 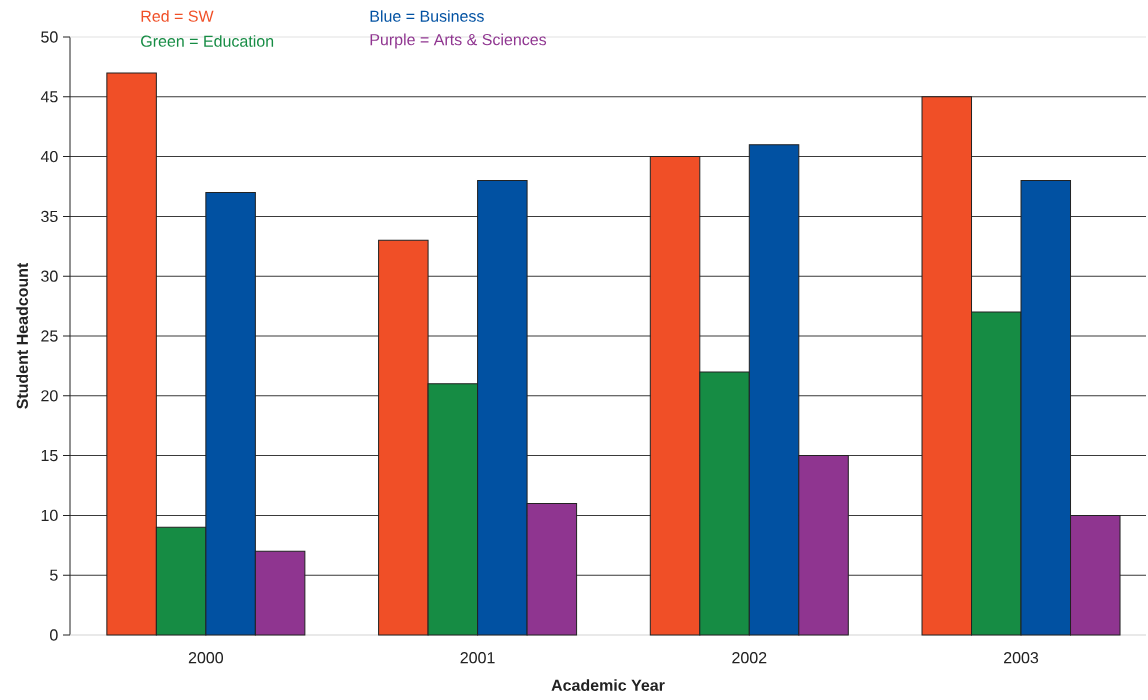 I want to click on y-tick-label: 35, so click(x=49, y=216).